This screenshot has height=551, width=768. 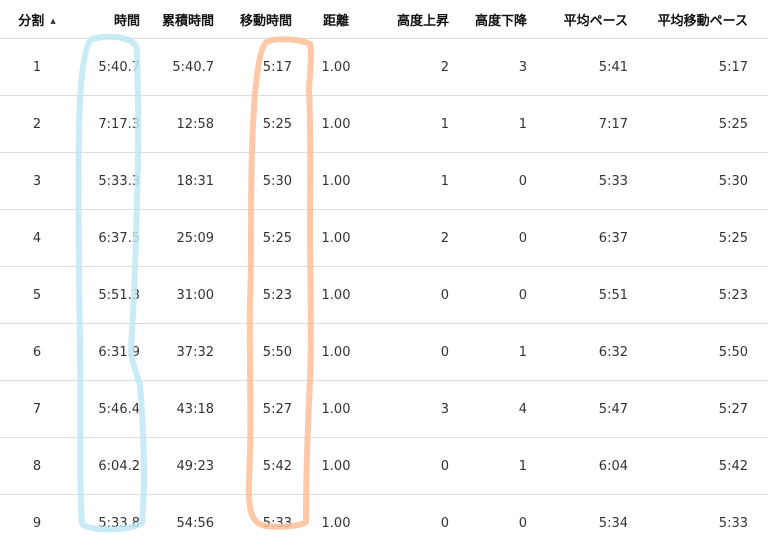 What do you see at coordinates (185, 352) in the screenshot?
I see `cumulative-time-cell: 37:32` at bounding box center [185, 352].